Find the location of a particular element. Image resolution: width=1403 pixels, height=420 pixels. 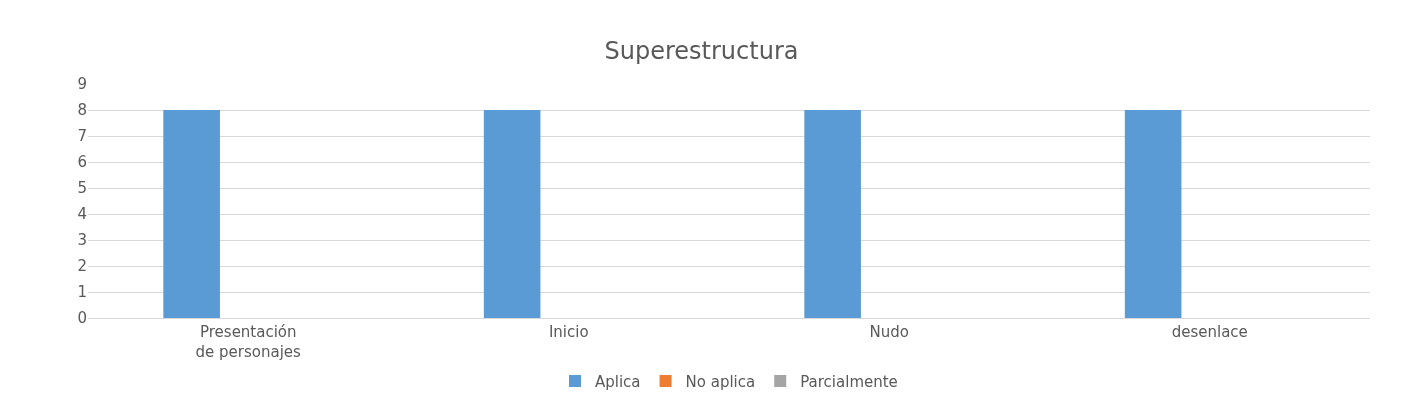

x-tick-label: Presentación de personajes is located at coordinates (248, 342).